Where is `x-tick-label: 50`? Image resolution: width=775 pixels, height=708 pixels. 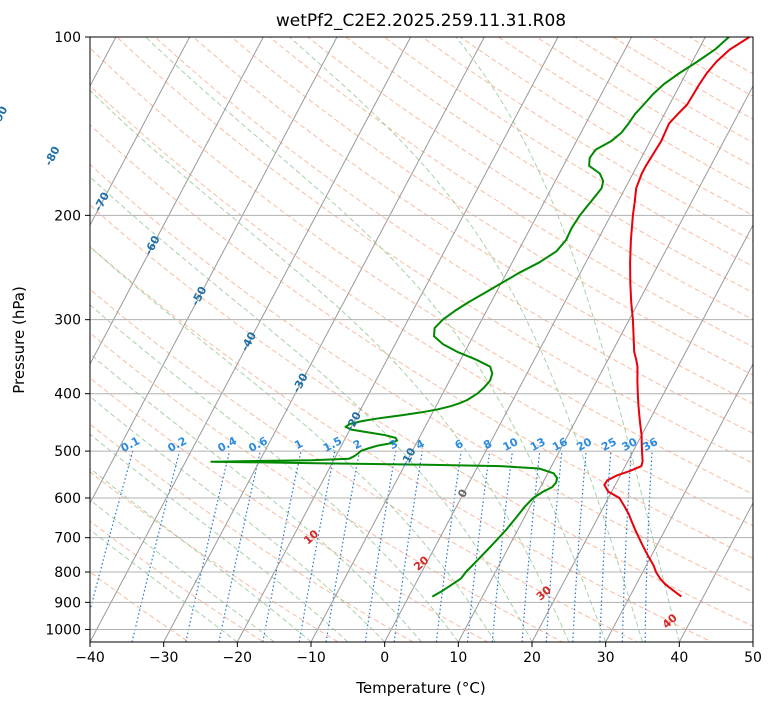 x-tick-label: 50 is located at coordinates (753, 658).